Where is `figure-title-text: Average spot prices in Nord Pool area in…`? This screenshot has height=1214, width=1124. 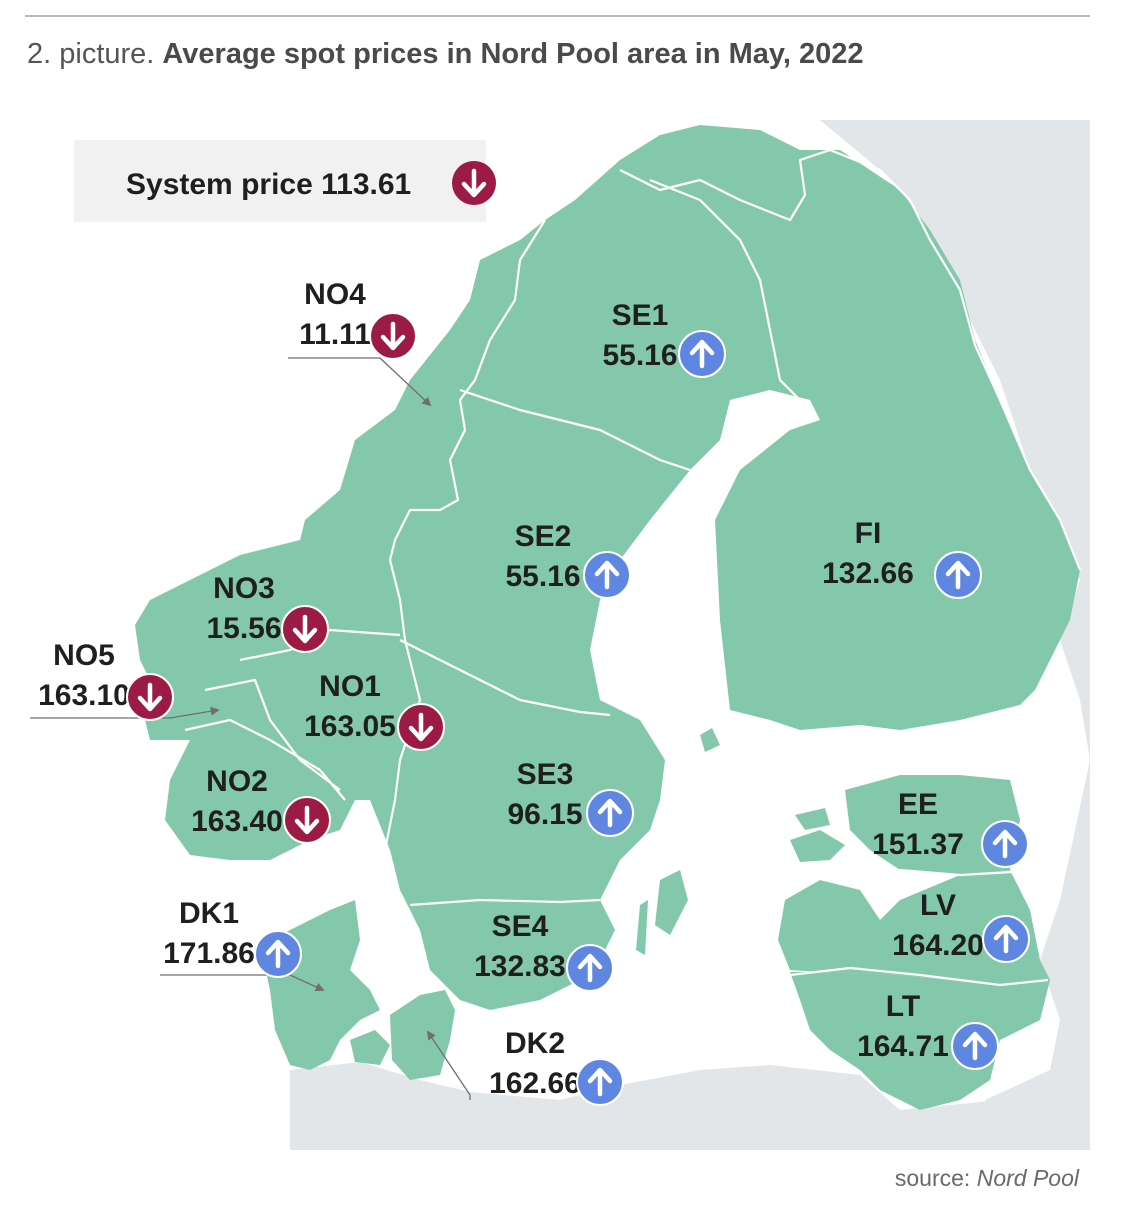 figure-title-text: Average spot prices in Nord Pool area in… is located at coordinates (513, 54).